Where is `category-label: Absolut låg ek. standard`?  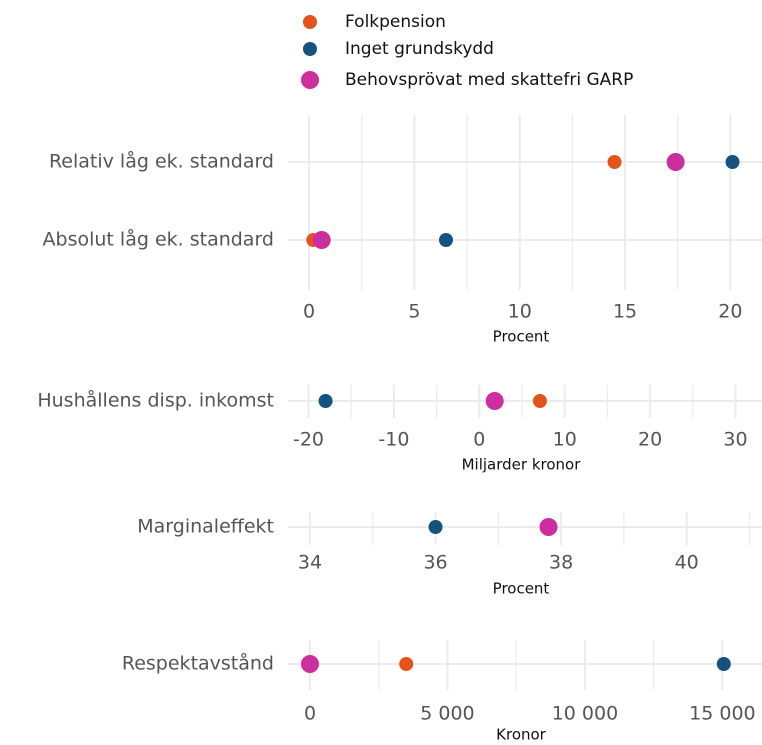 category-label: Absolut låg ek. standard is located at coordinates (158, 239).